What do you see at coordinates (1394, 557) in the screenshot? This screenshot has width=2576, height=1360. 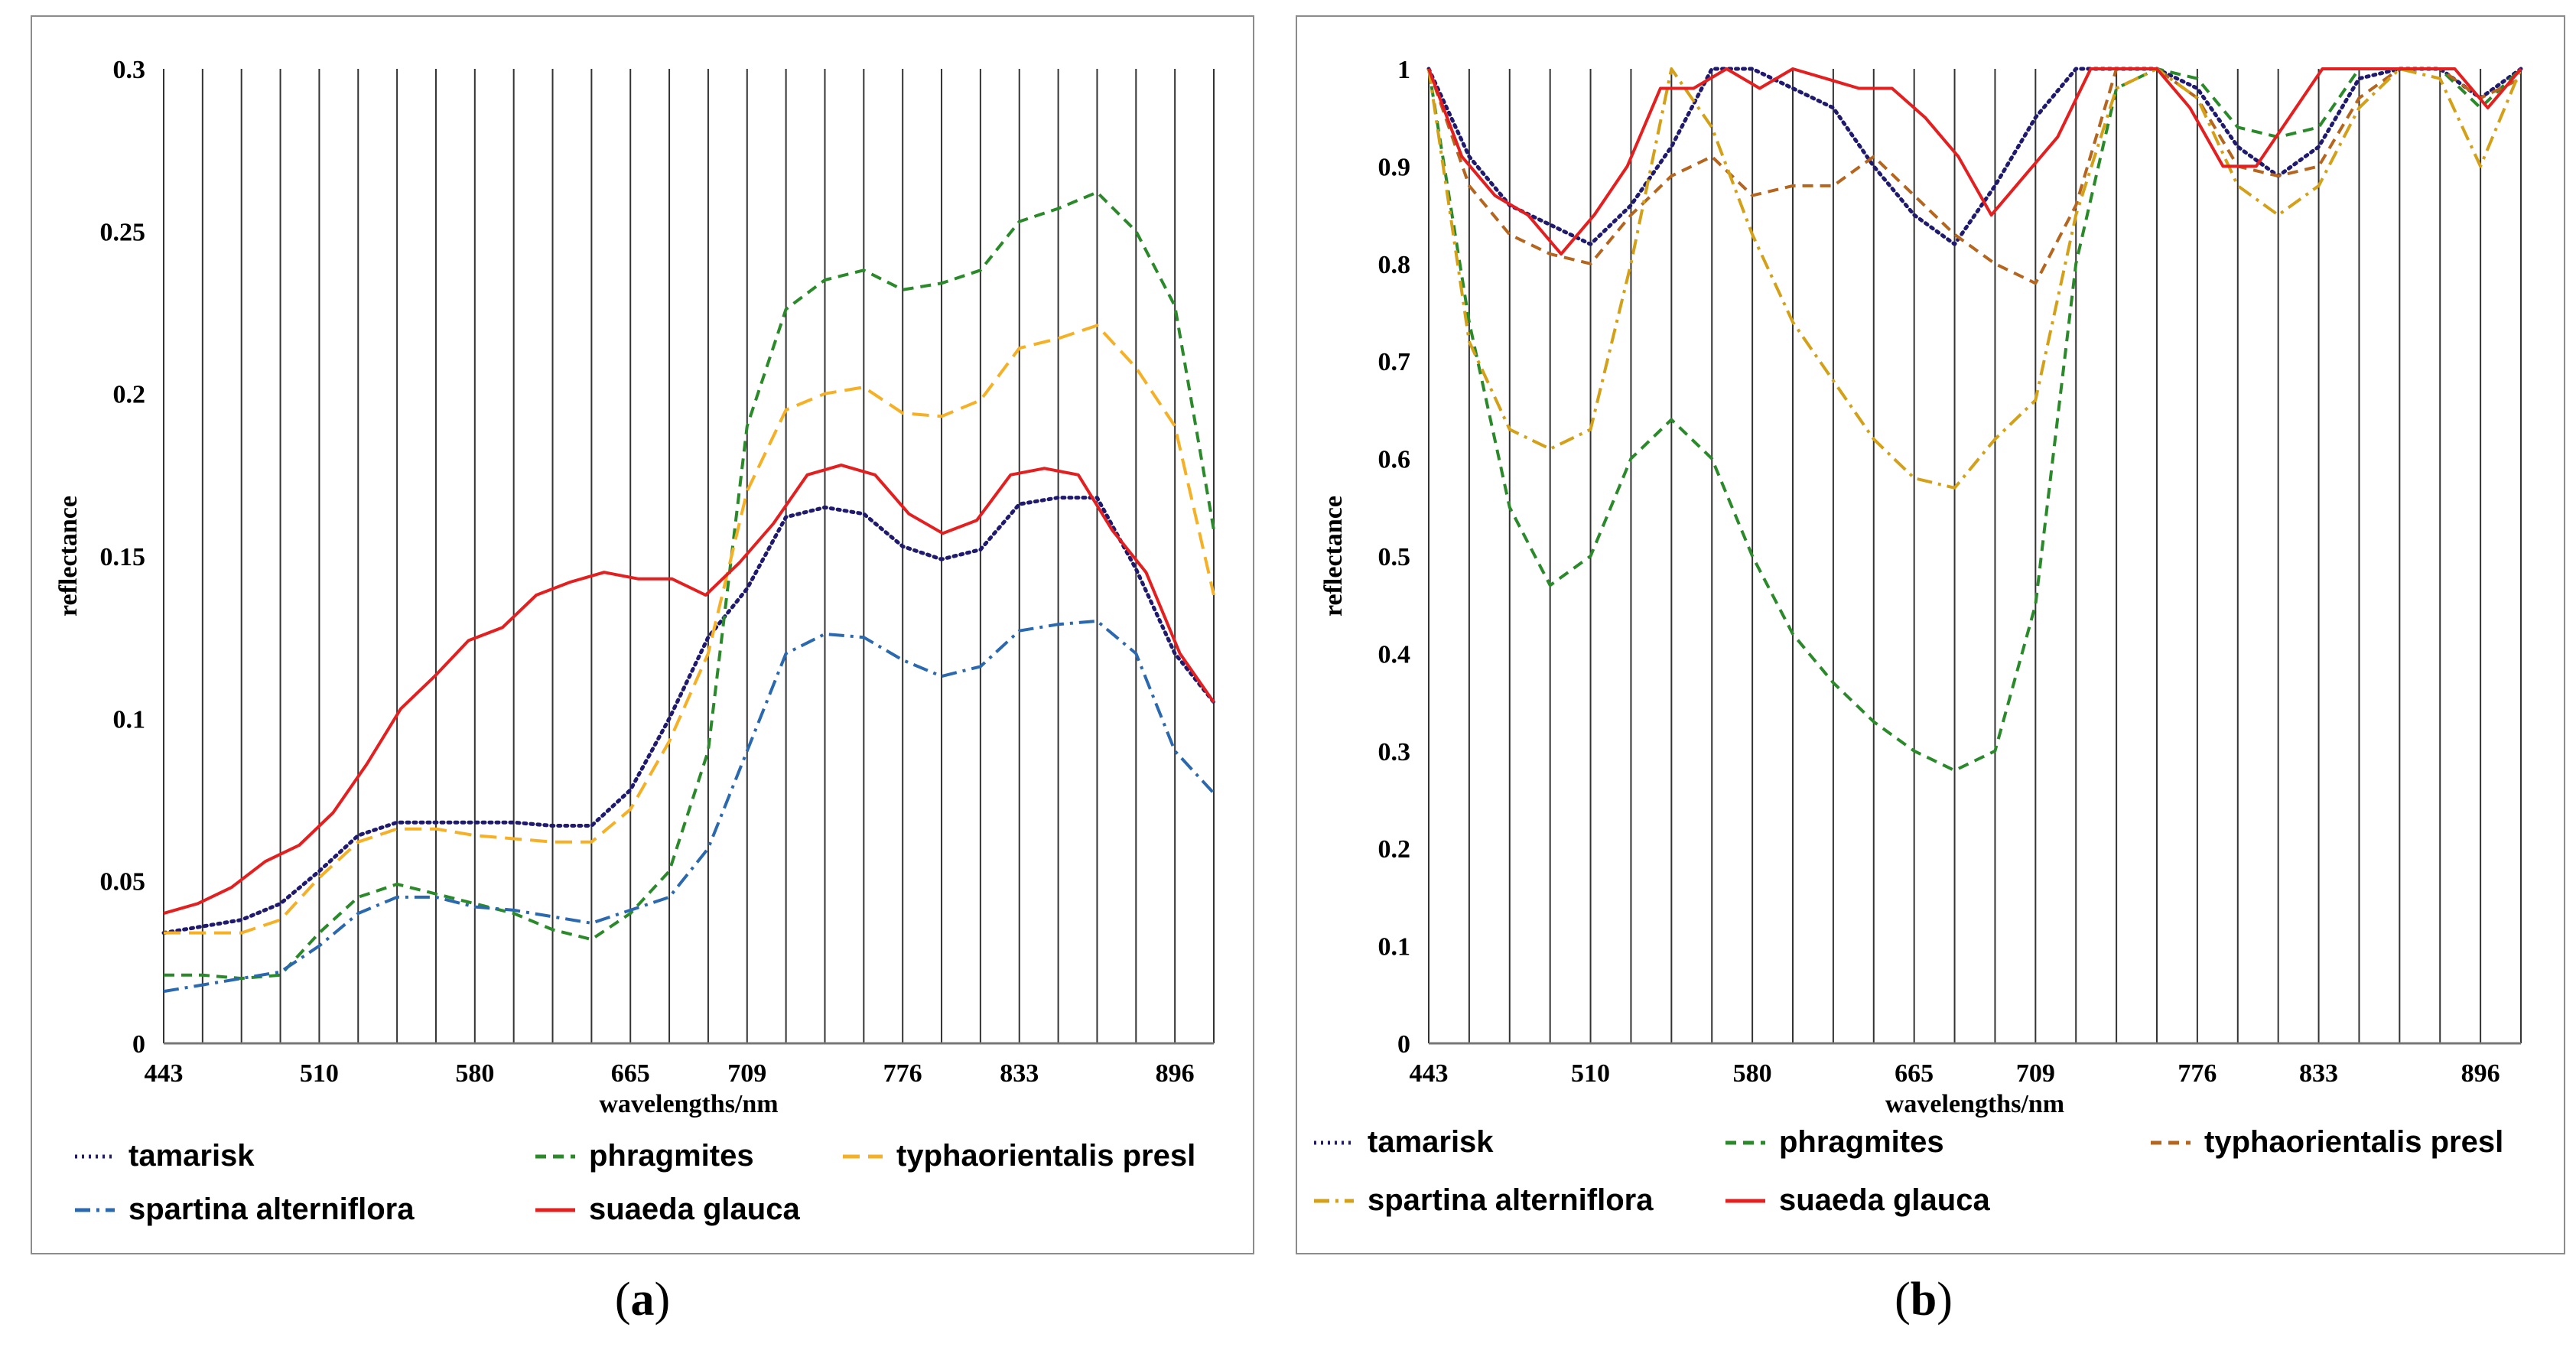 I see `chart-b-y-tick-label: 0.5` at bounding box center [1394, 557].